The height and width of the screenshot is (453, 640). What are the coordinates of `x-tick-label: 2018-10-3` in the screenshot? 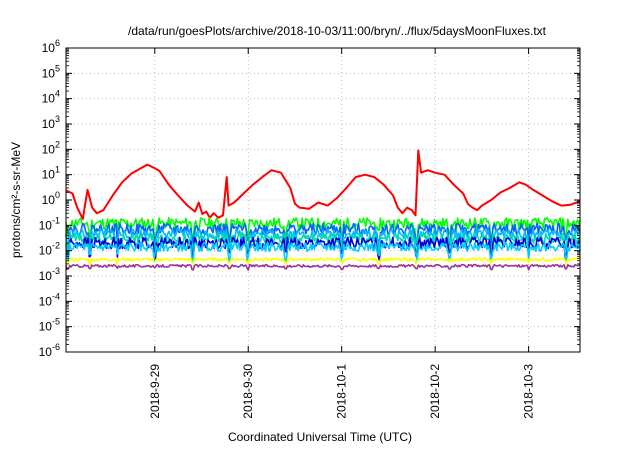 It's located at (529, 391).